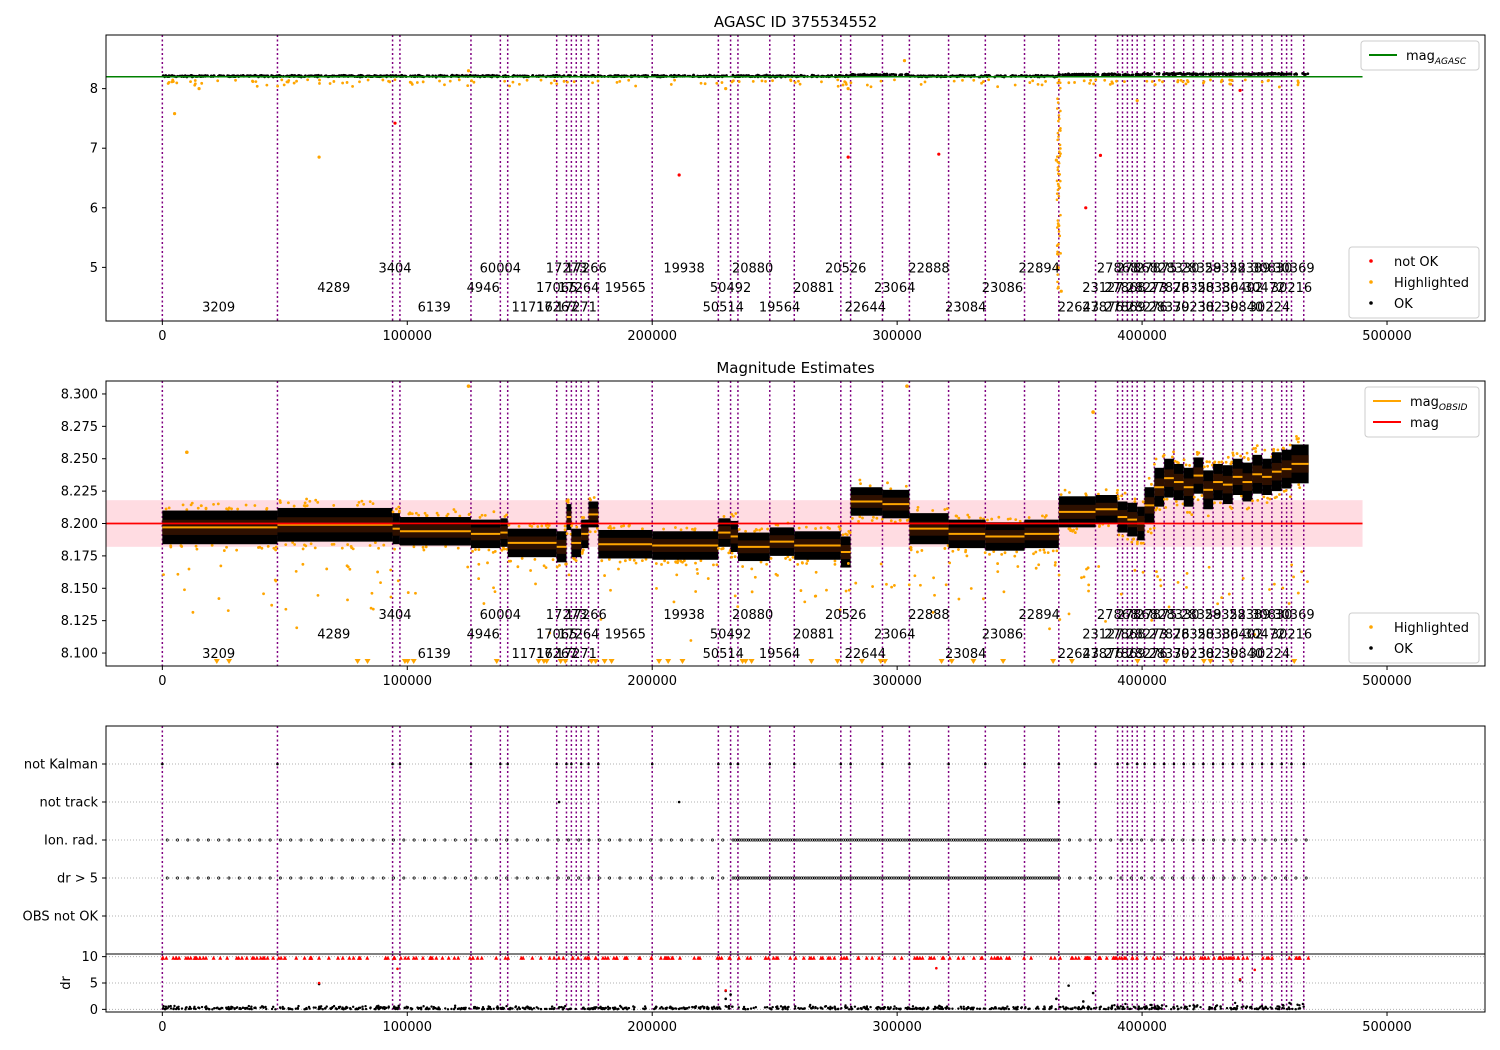 Image resolution: width=1500 pixels, height=1050 pixels. What do you see at coordinates (1387, 1027) in the screenshot?
I see `x-tick-label: 500000` at bounding box center [1387, 1027].